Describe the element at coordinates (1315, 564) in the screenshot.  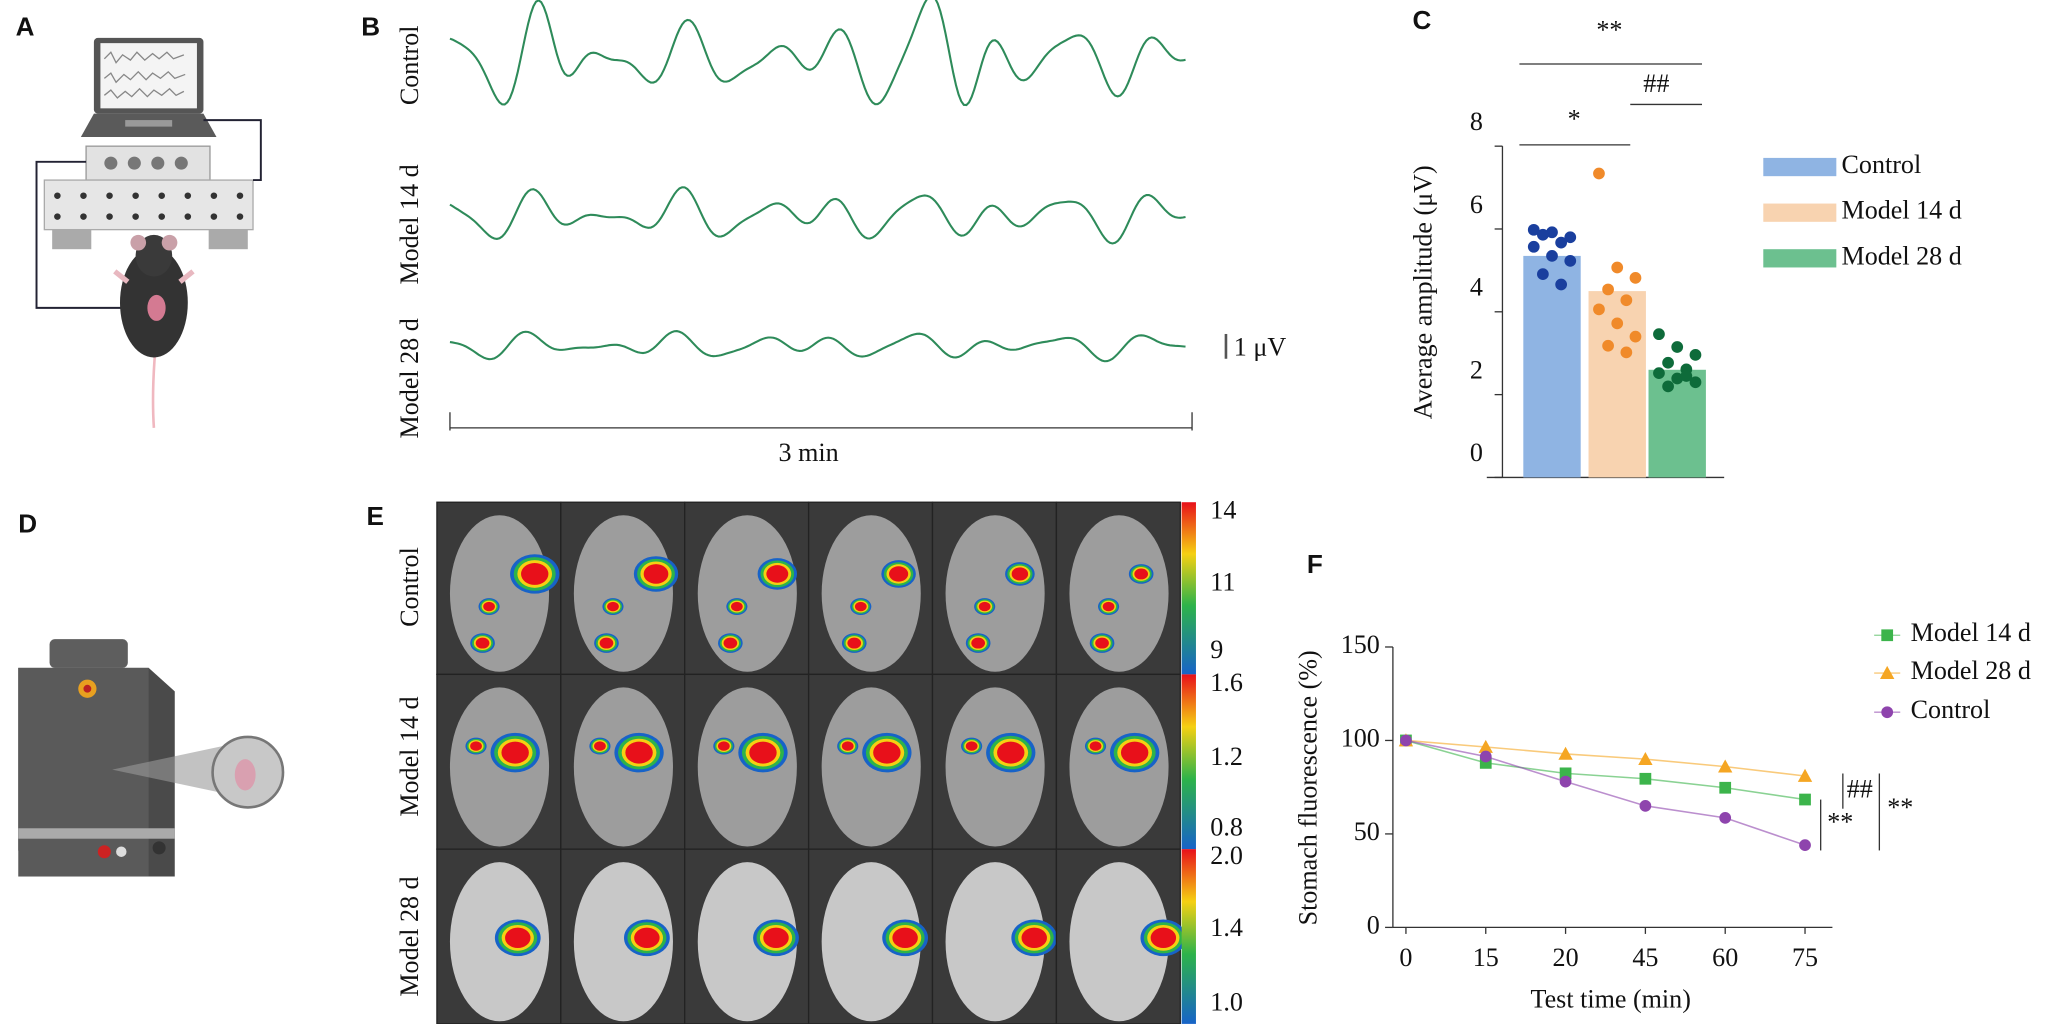
I see `panel-letter: F` at that location.